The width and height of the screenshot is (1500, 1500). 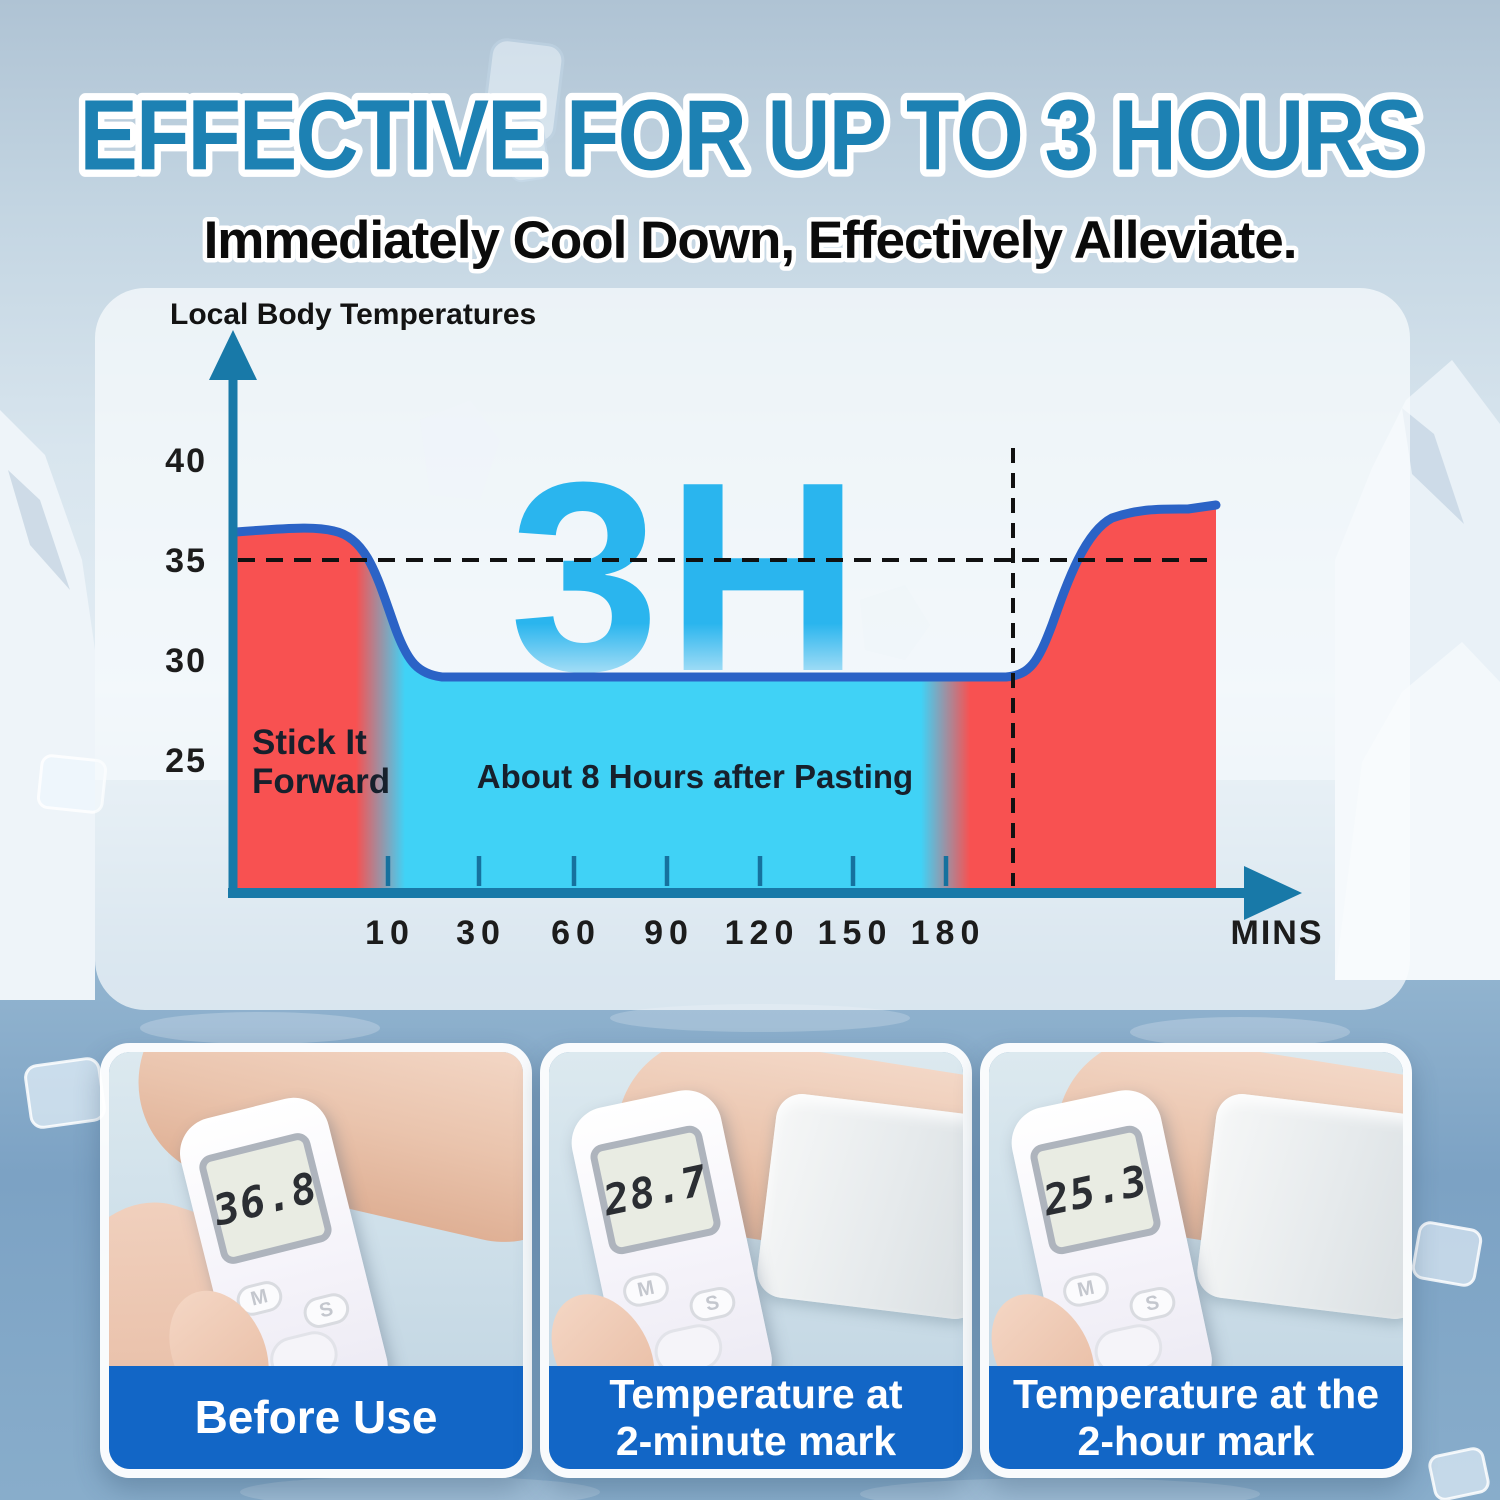 I want to click on caption-line-2: 2-hour mark, so click(x=1196, y=1440).